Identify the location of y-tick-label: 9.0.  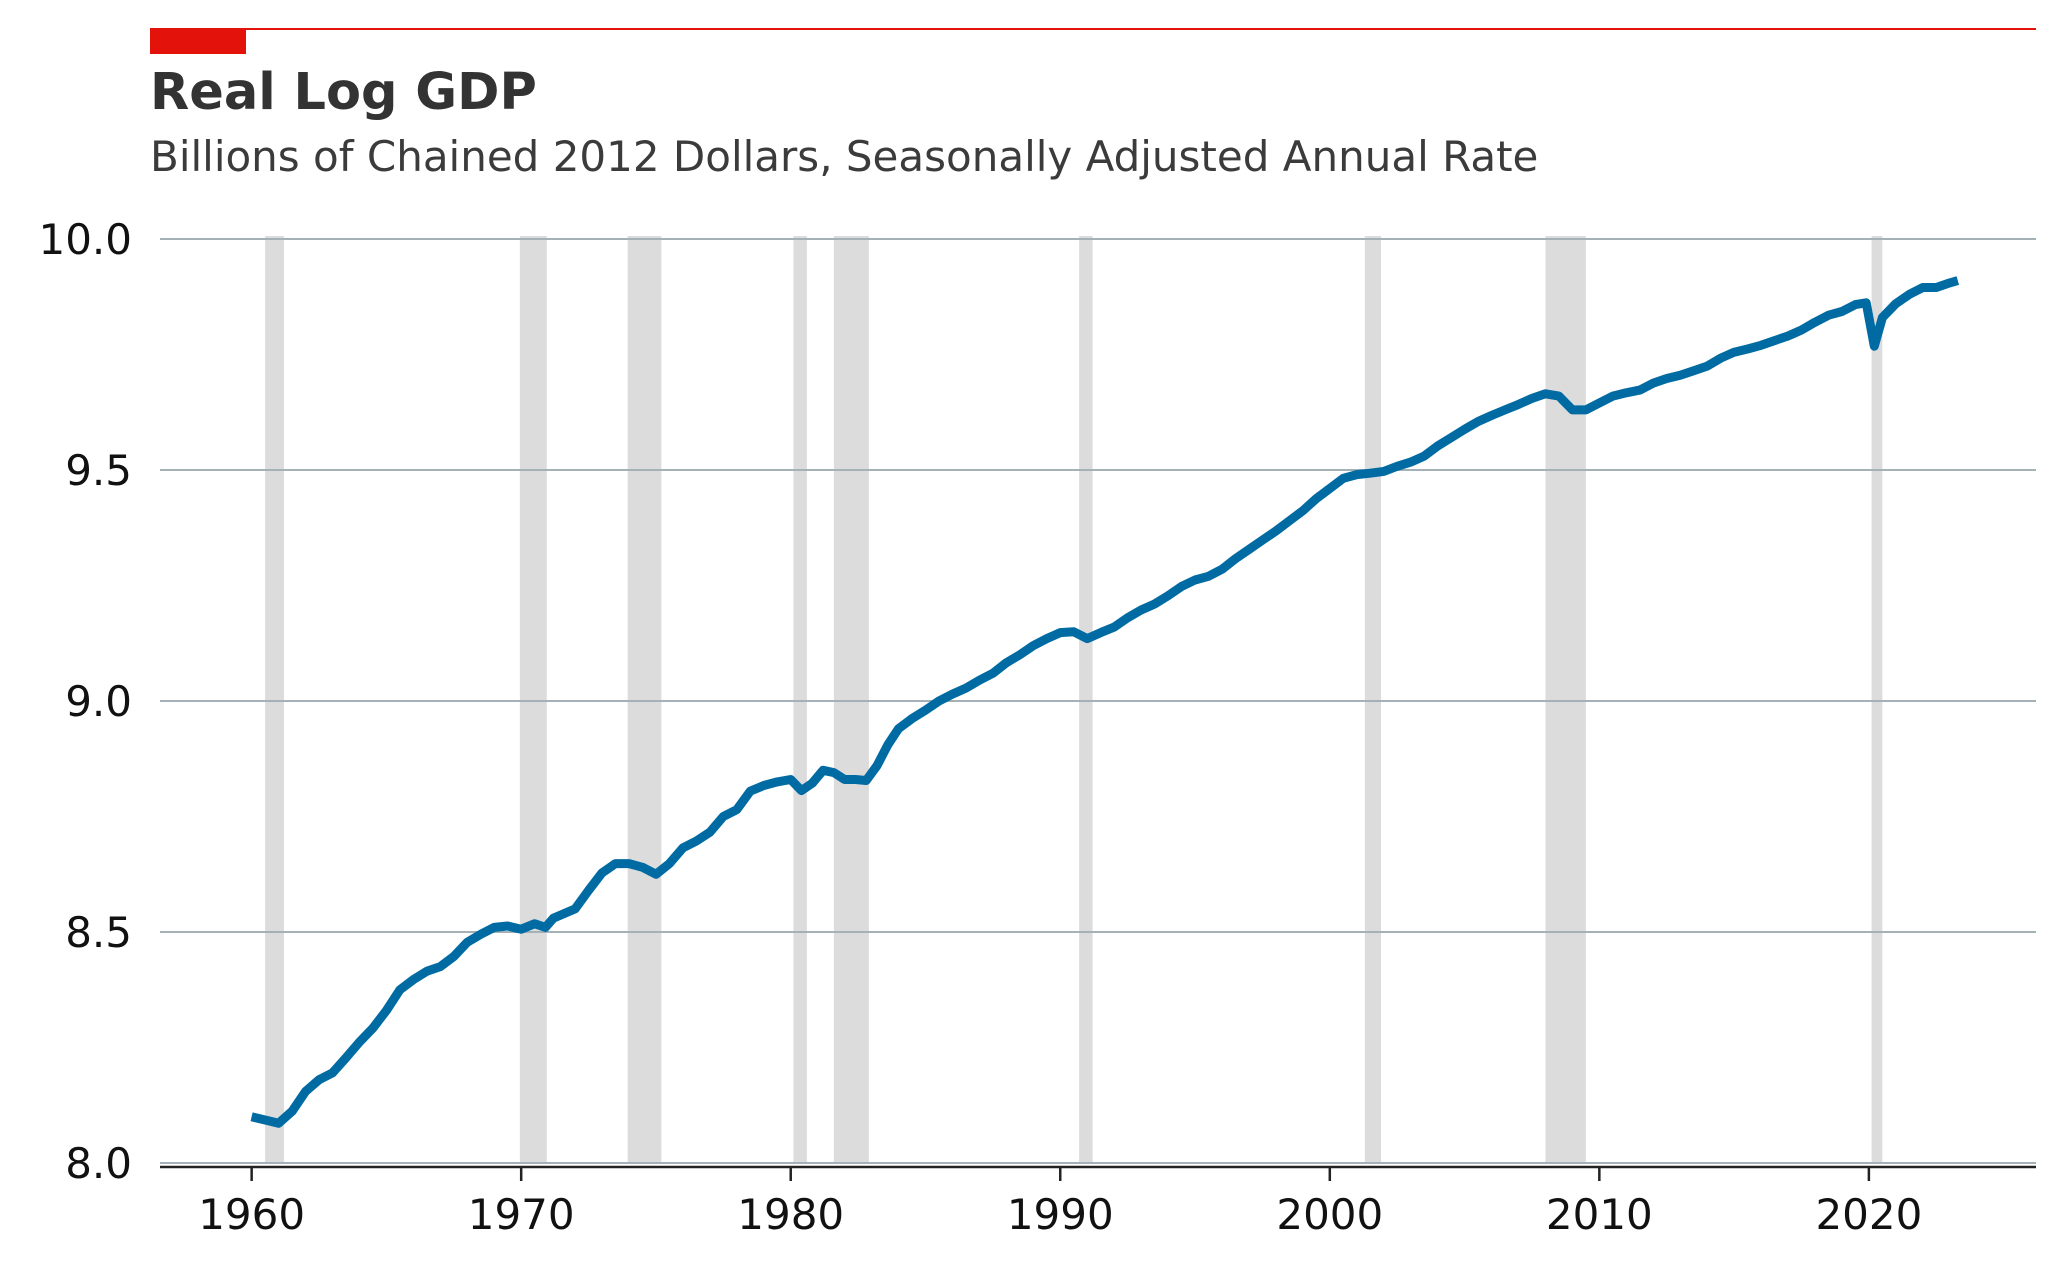
(98, 701).